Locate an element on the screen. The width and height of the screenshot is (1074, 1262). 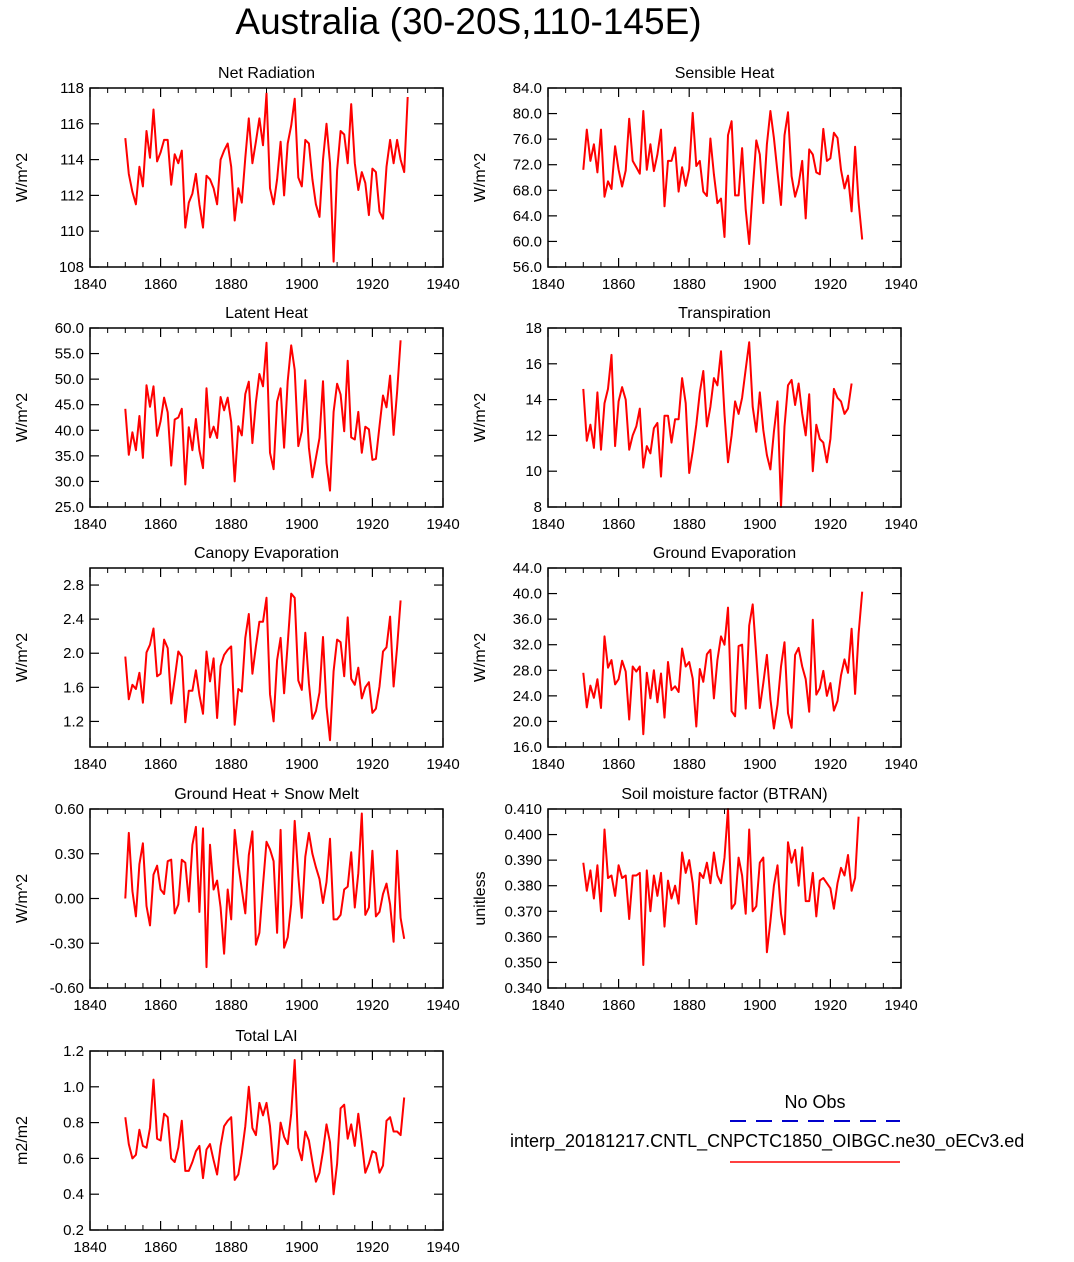
y-tick-label: 2.0 is located at coordinates (73, 653).